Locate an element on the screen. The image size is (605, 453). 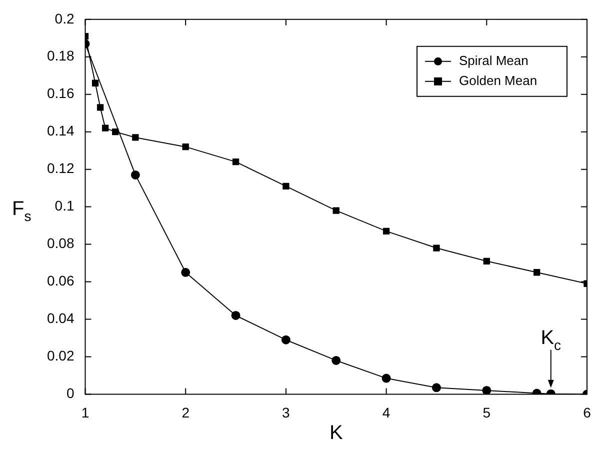
legend-label: Spiral Mean is located at coordinates (493, 60).